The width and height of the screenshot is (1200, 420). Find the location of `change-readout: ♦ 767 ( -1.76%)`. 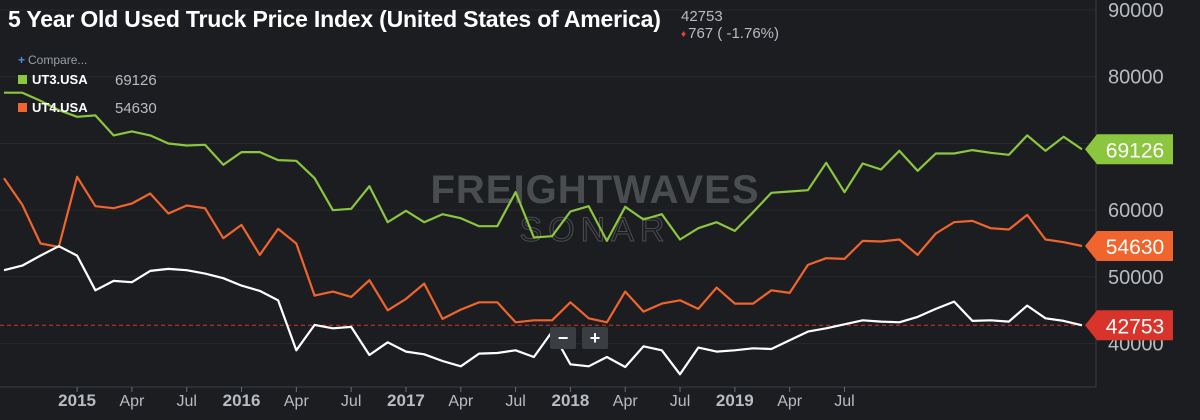

change-readout: ♦ 767 ( -1.76%) is located at coordinates (730, 33).